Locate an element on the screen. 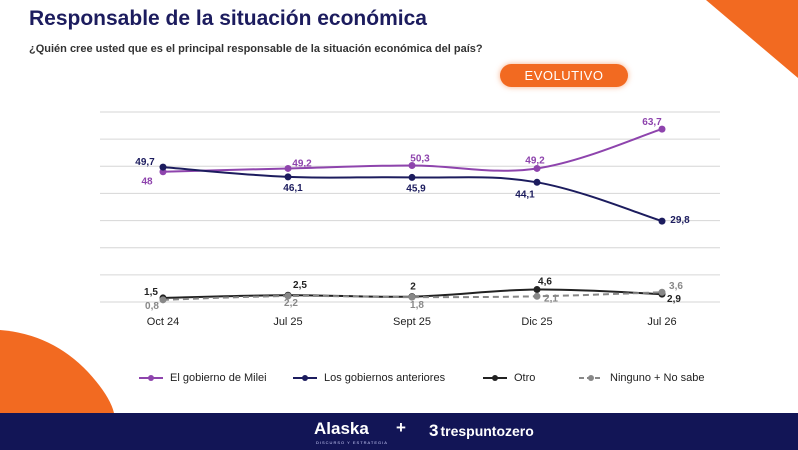 This screenshot has width=798, height=450. data-label: 0,8 is located at coordinates (152, 306).